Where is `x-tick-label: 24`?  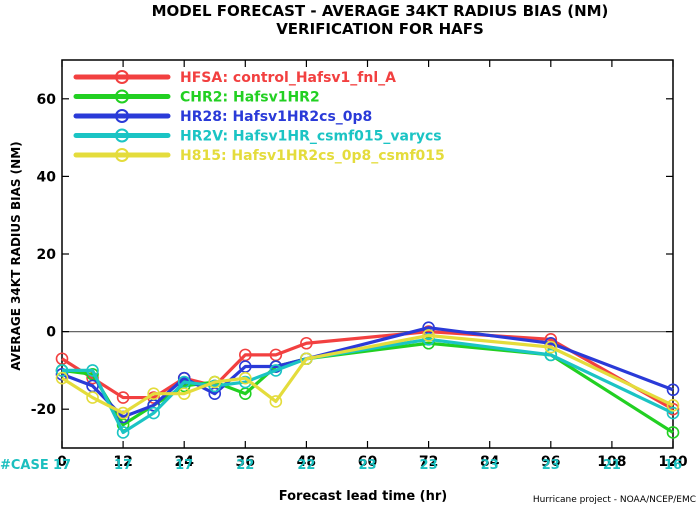
x-tick-label: 24 is located at coordinates (184, 462).